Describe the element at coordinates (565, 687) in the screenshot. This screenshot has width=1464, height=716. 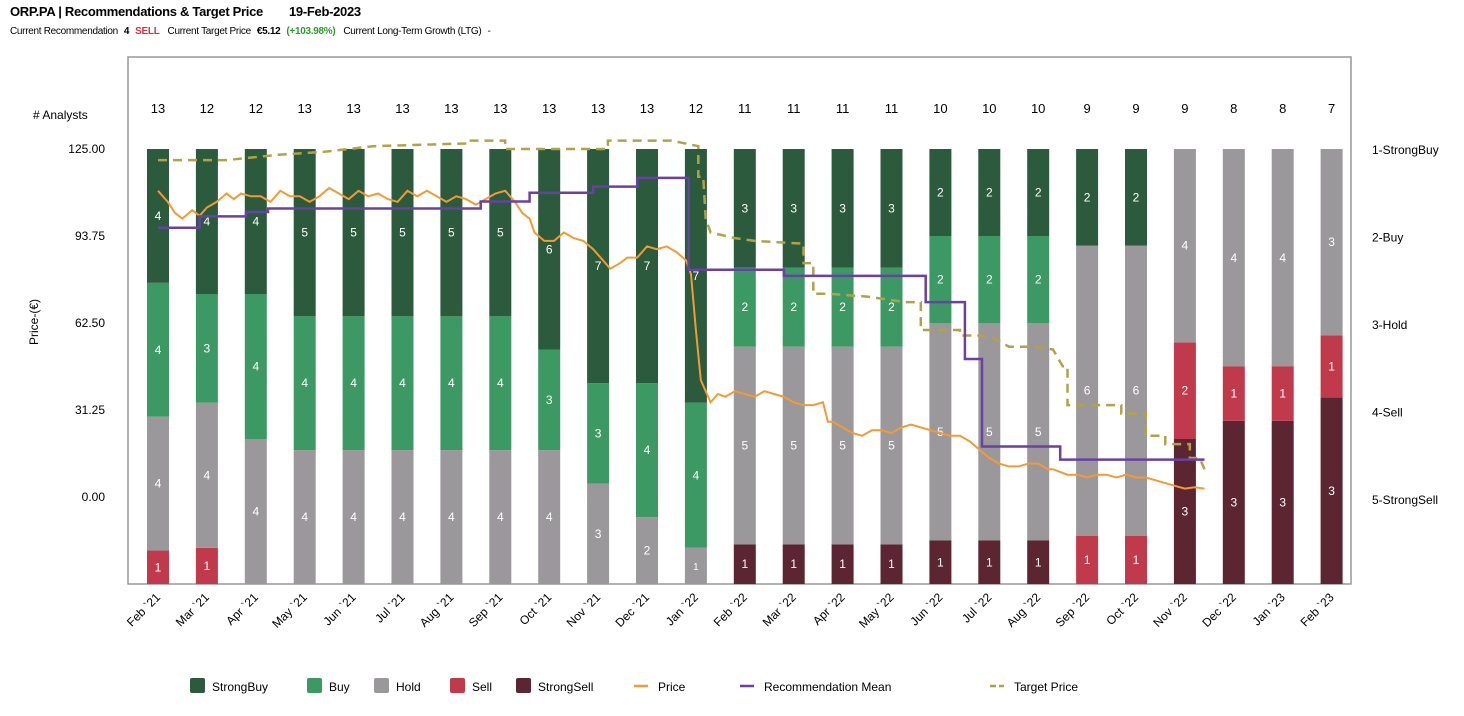
I see `legend-label: StrongSell` at that location.